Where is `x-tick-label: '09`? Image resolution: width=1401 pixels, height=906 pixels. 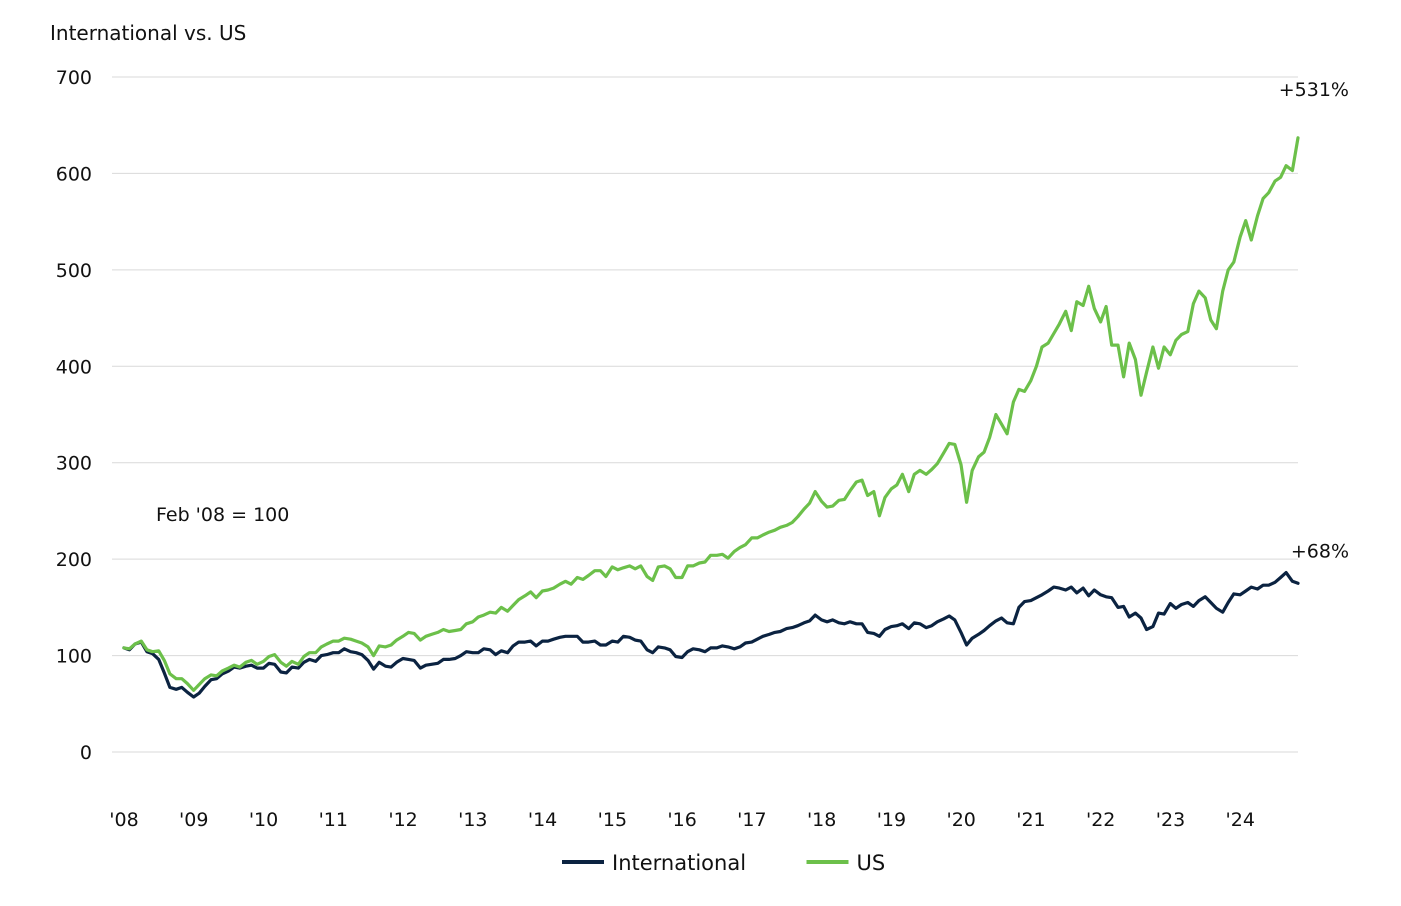
x-tick-label: '09 is located at coordinates (193, 820).